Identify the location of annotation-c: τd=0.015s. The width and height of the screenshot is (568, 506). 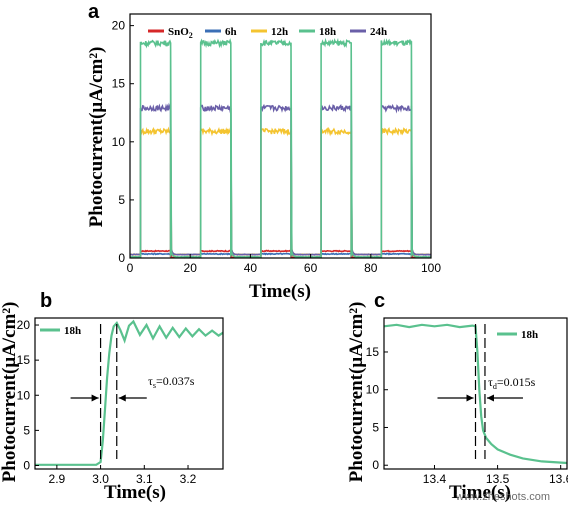
(486, 388).